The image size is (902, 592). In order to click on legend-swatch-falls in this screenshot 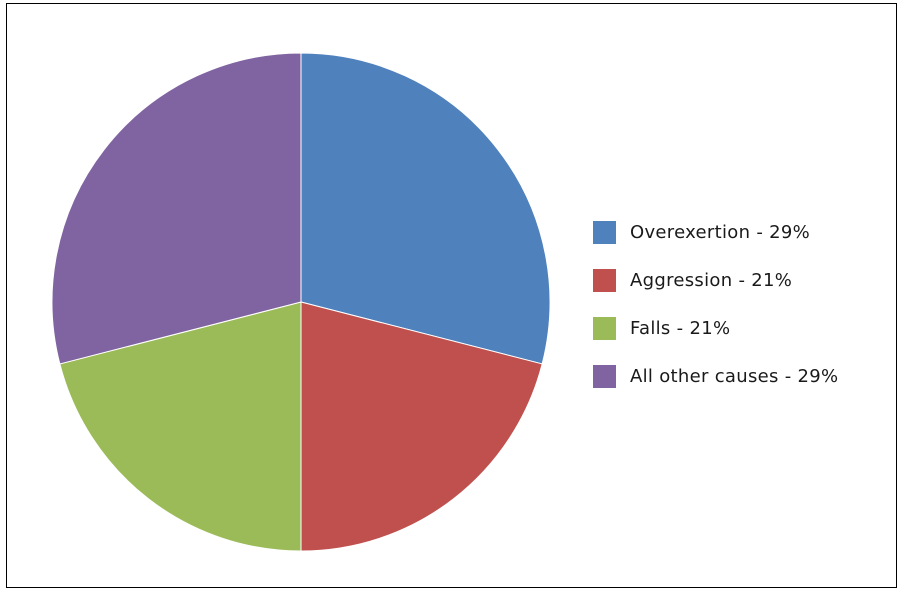, I will do `click(604, 328)`.